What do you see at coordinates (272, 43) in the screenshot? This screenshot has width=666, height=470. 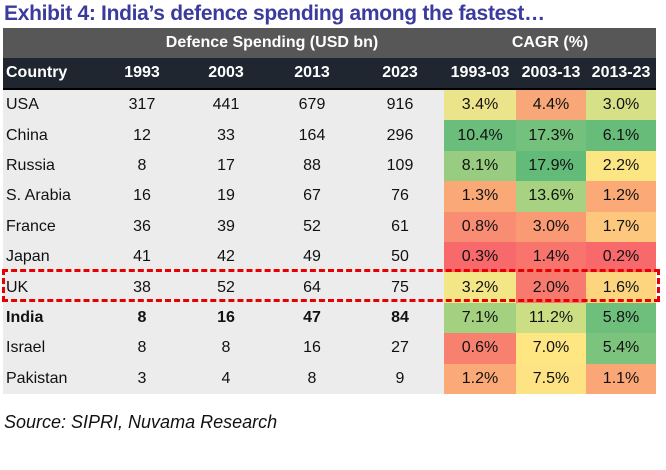 I see `spending-group-header: Defence Spending (USD bn)` at bounding box center [272, 43].